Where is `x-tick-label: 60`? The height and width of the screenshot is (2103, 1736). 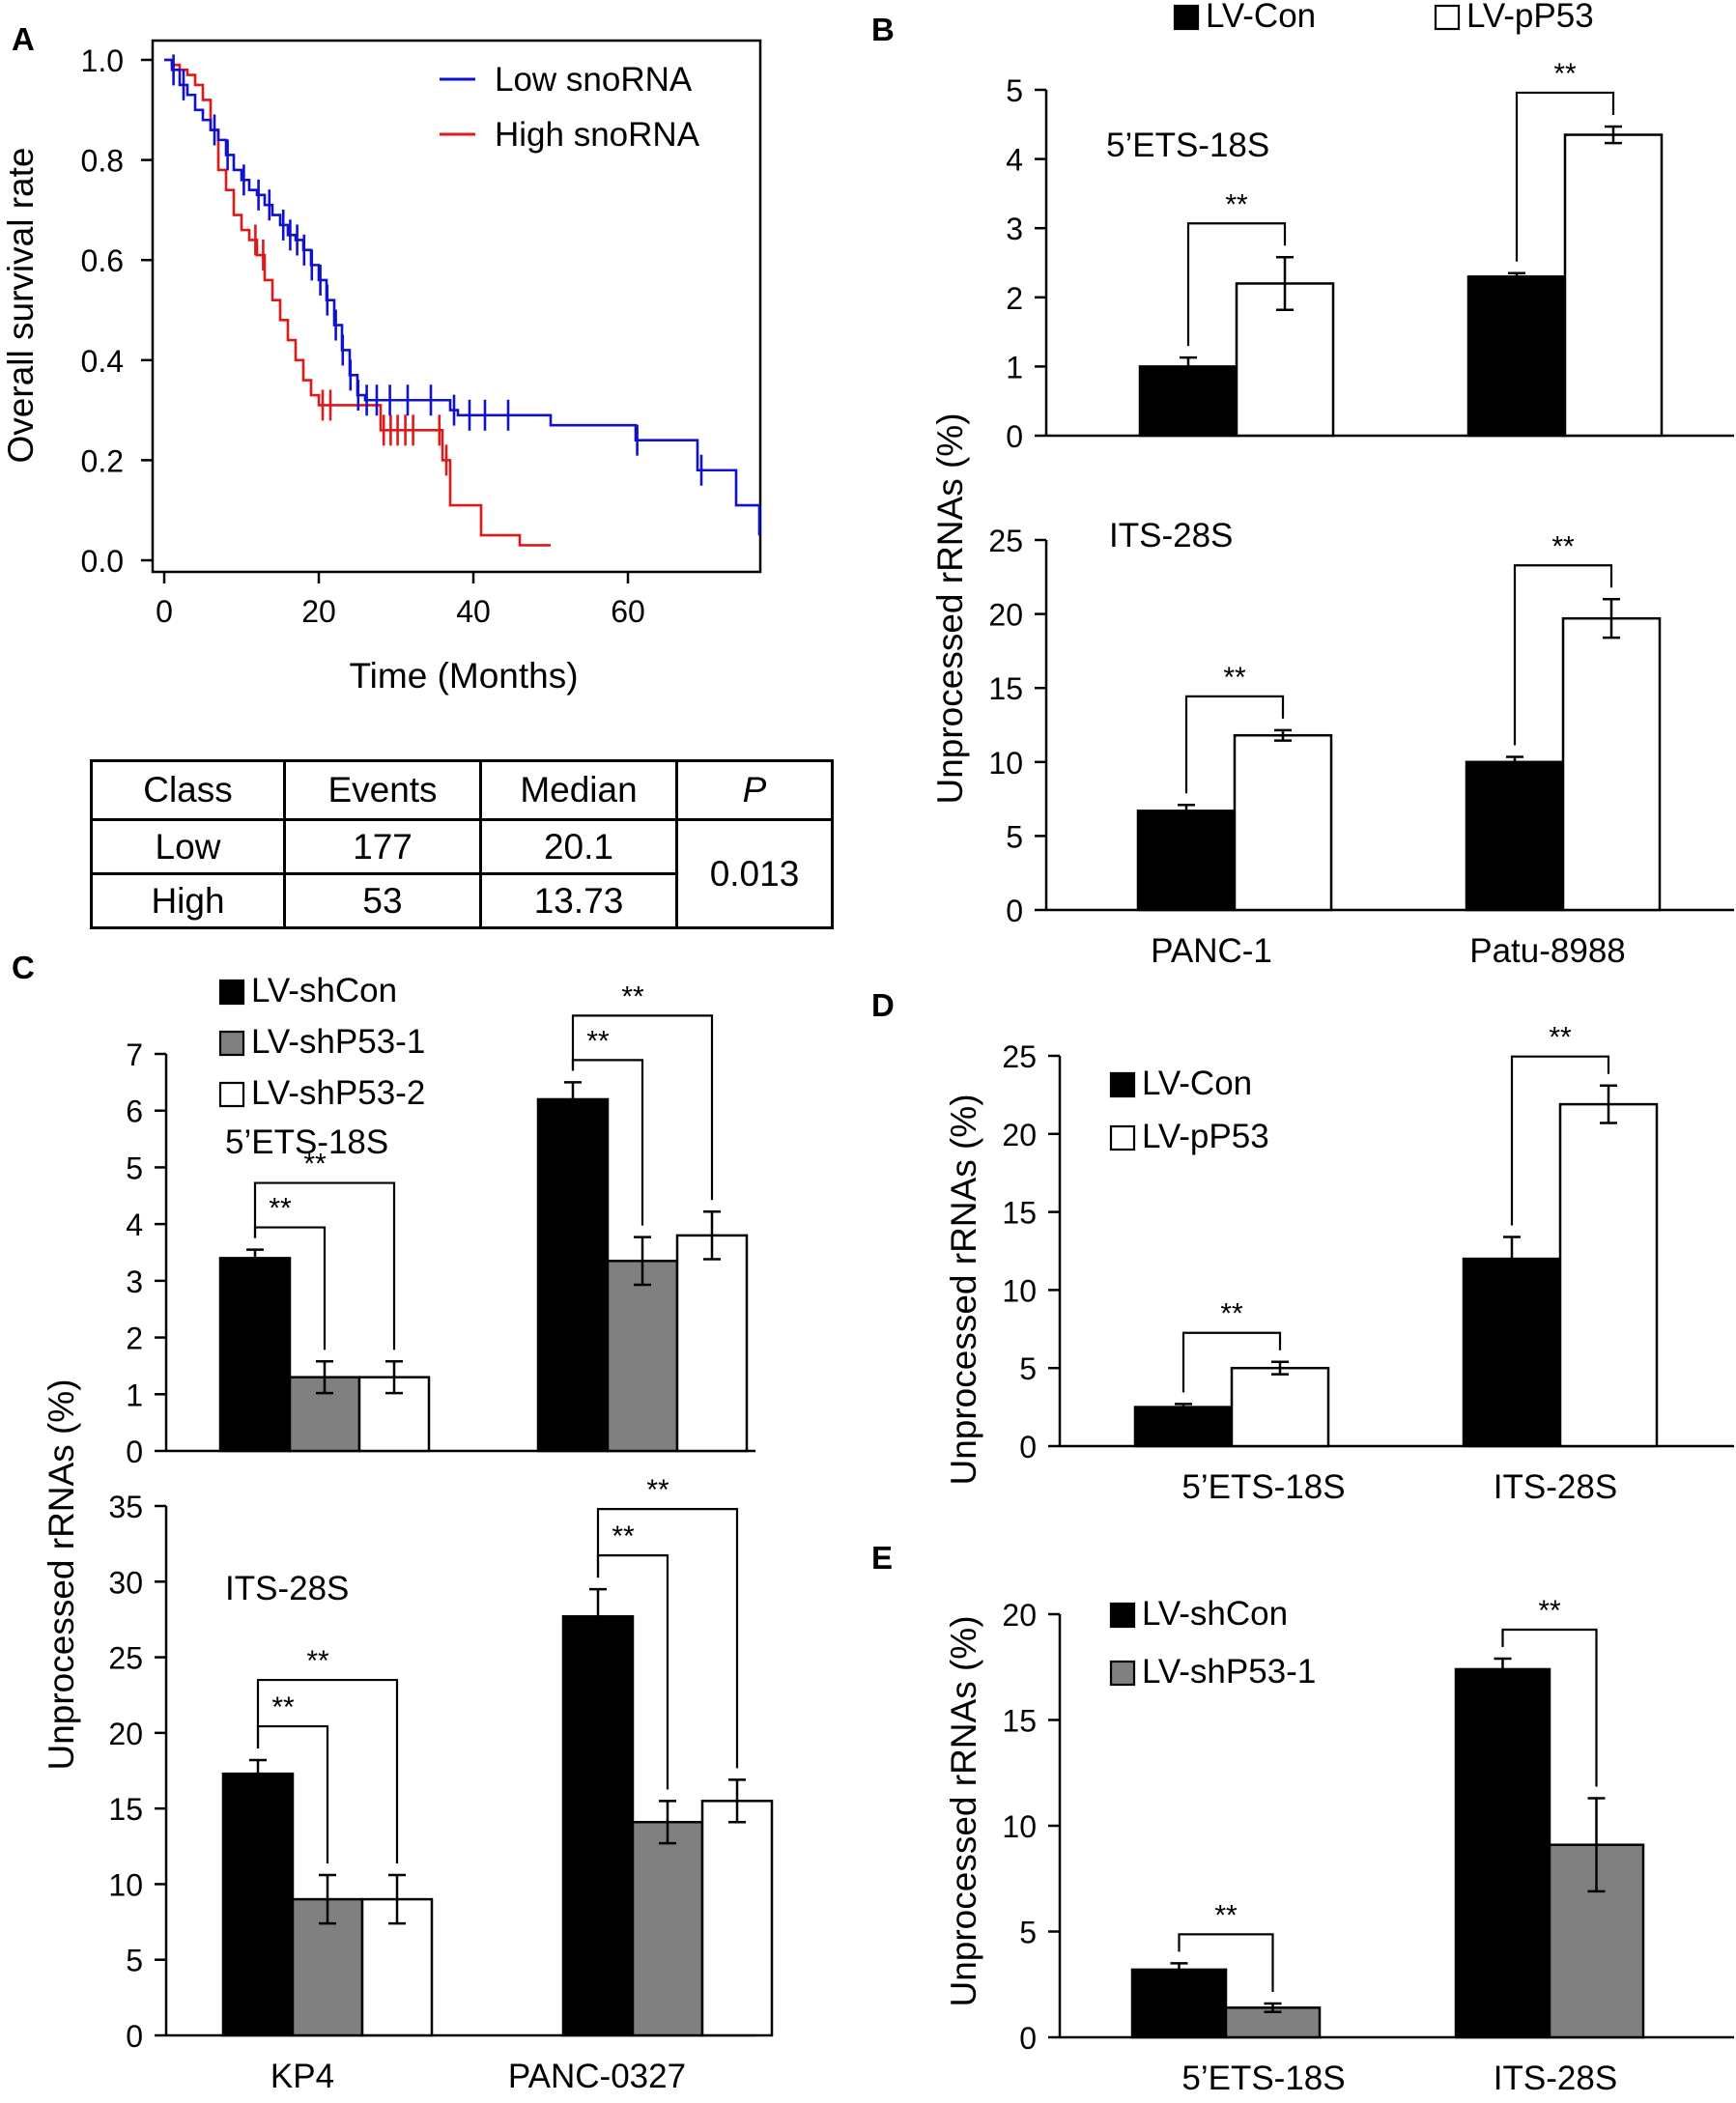
x-tick-label: 60 is located at coordinates (628, 611).